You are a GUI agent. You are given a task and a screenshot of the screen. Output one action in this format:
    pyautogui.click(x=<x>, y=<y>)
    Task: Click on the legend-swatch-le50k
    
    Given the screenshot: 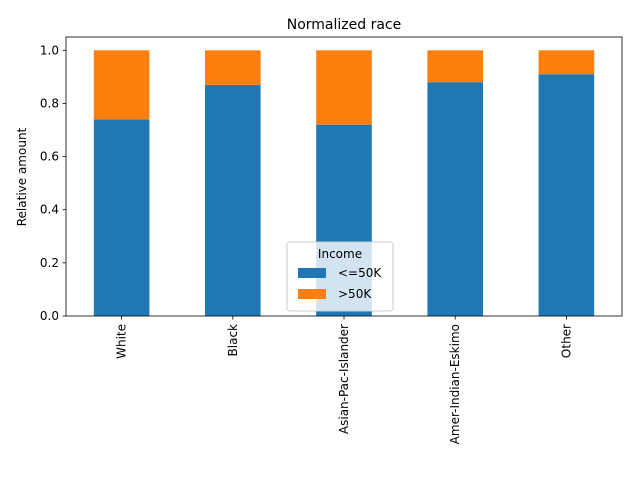 What is the action you would take?
    pyautogui.click(x=312, y=273)
    